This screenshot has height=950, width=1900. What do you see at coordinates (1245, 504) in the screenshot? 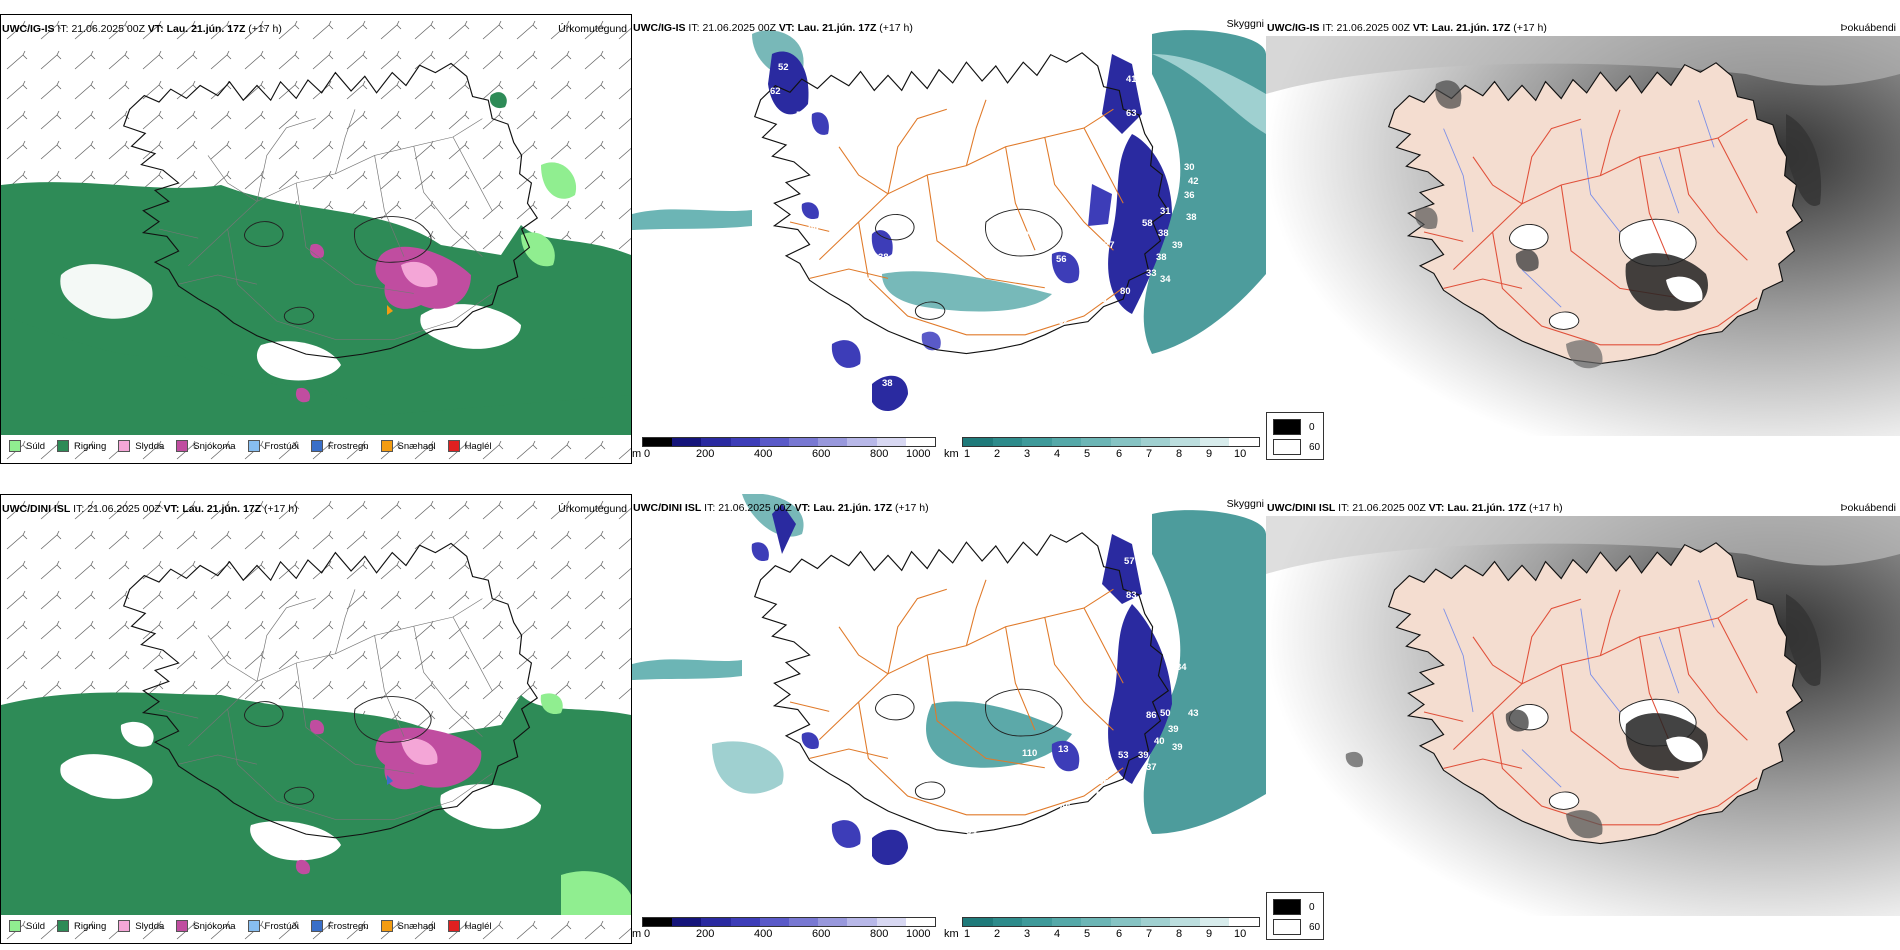
I see `panel-title: Skyggni` at bounding box center [1245, 504].